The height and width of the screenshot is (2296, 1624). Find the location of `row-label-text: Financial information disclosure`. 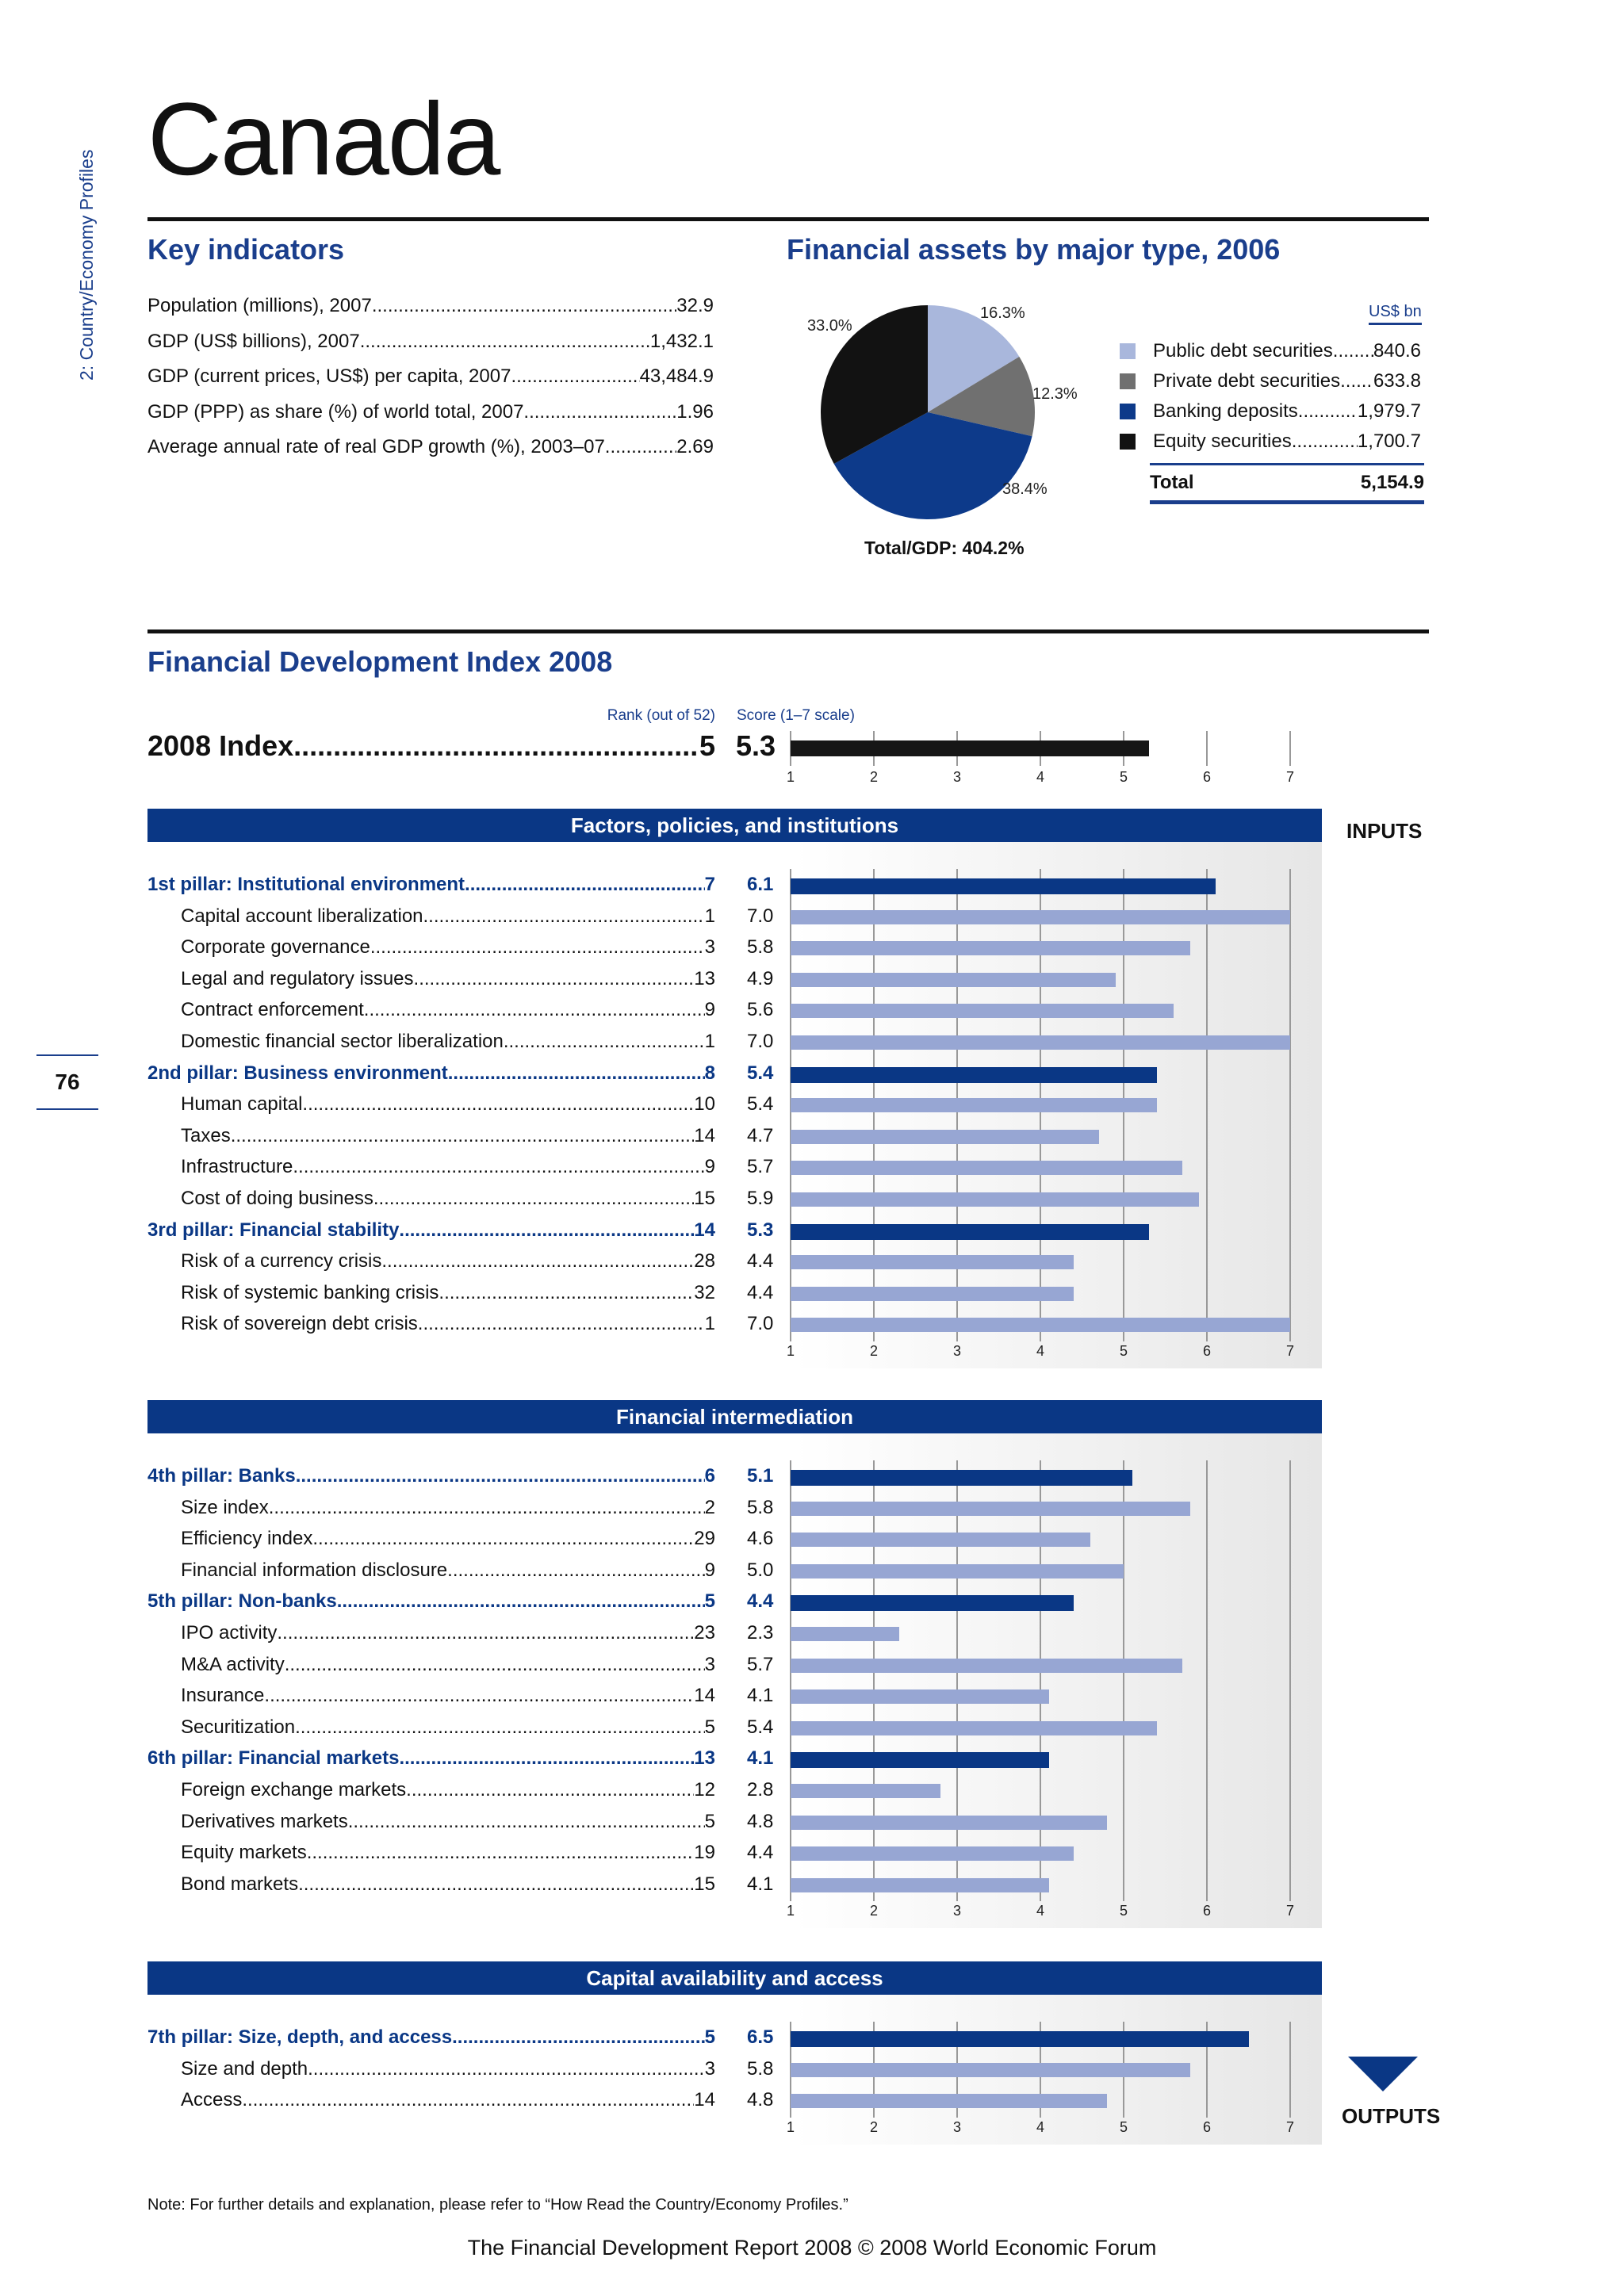

row-label-text: Financial information disclosure is located at coordinates (314, 1570).